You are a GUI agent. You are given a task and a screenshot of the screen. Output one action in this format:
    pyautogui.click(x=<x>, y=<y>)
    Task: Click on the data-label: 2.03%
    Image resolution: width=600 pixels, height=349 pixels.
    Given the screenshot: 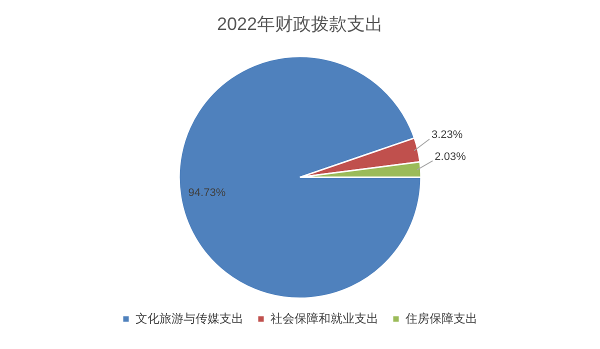 What is the action you would take?
    pyautogui.click(x=450, y=156)
    